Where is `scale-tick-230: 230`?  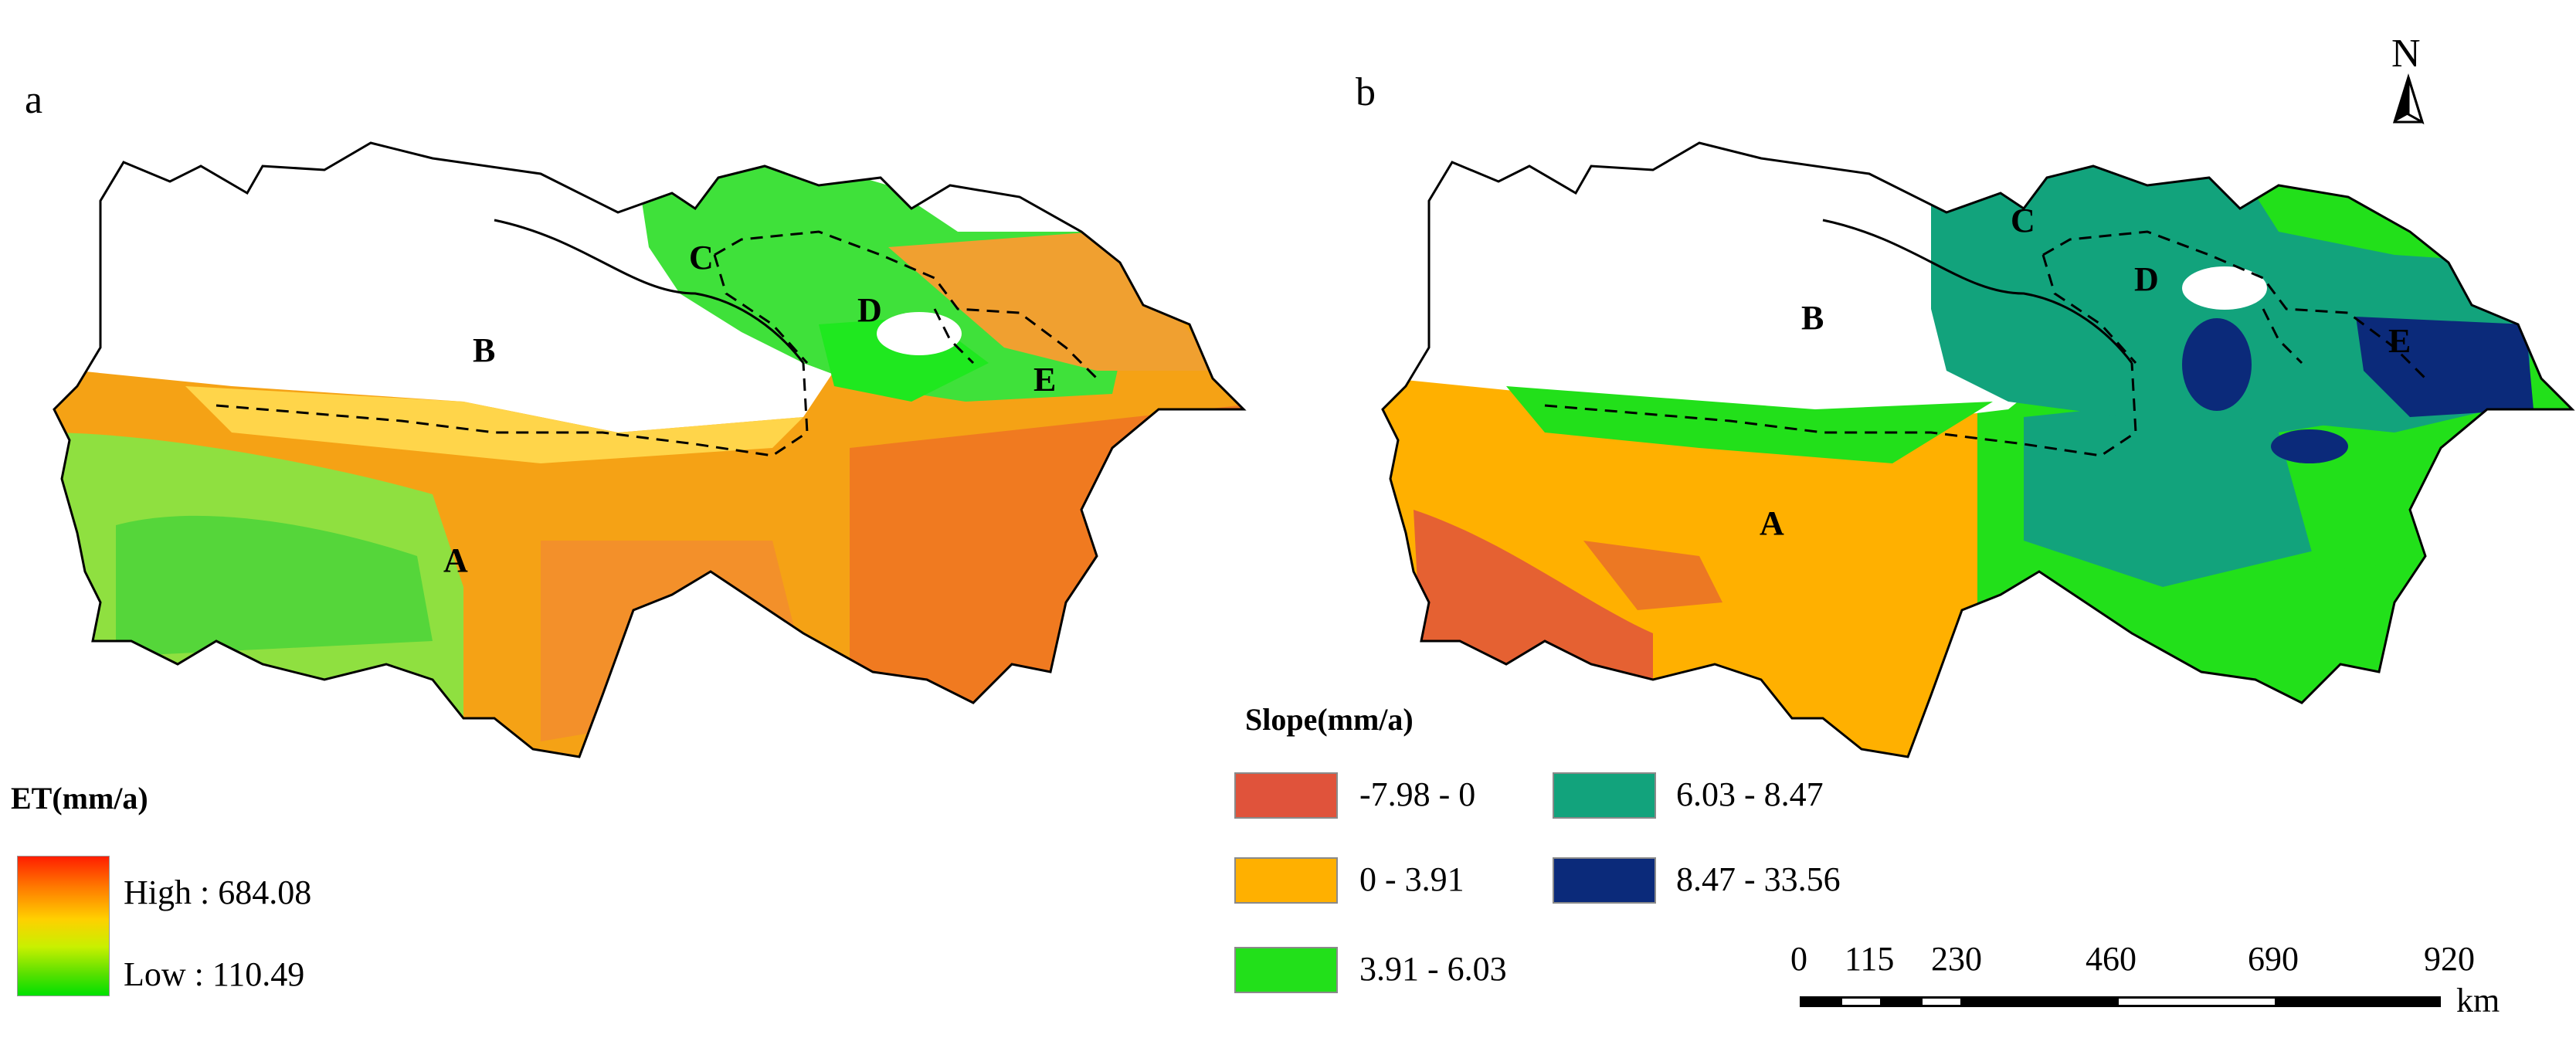 scale-tick-230: 230 is located at coordinates (1956, 959).